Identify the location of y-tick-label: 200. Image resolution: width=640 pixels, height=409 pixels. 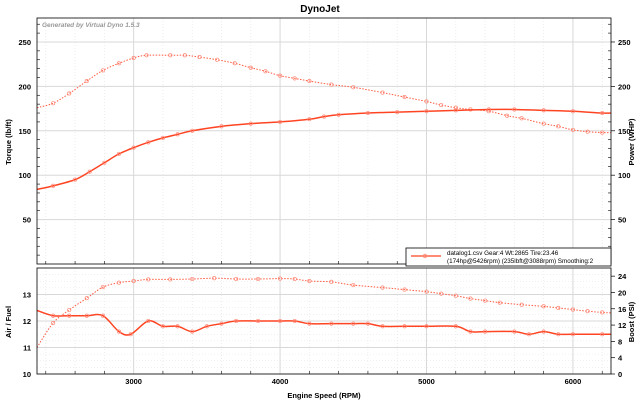
(24, 86).